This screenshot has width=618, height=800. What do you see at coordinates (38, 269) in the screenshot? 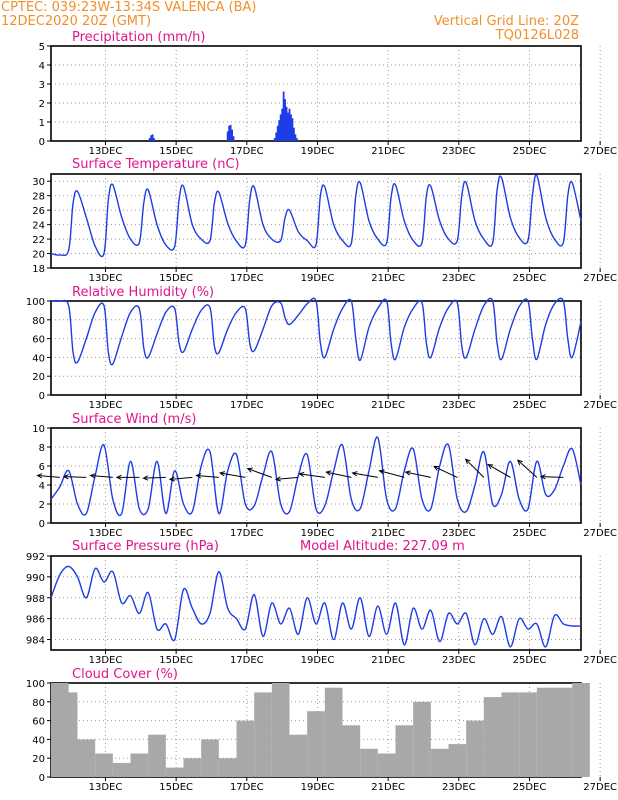
I see `y-tick-label: 18` at bounding box center [38, 269].